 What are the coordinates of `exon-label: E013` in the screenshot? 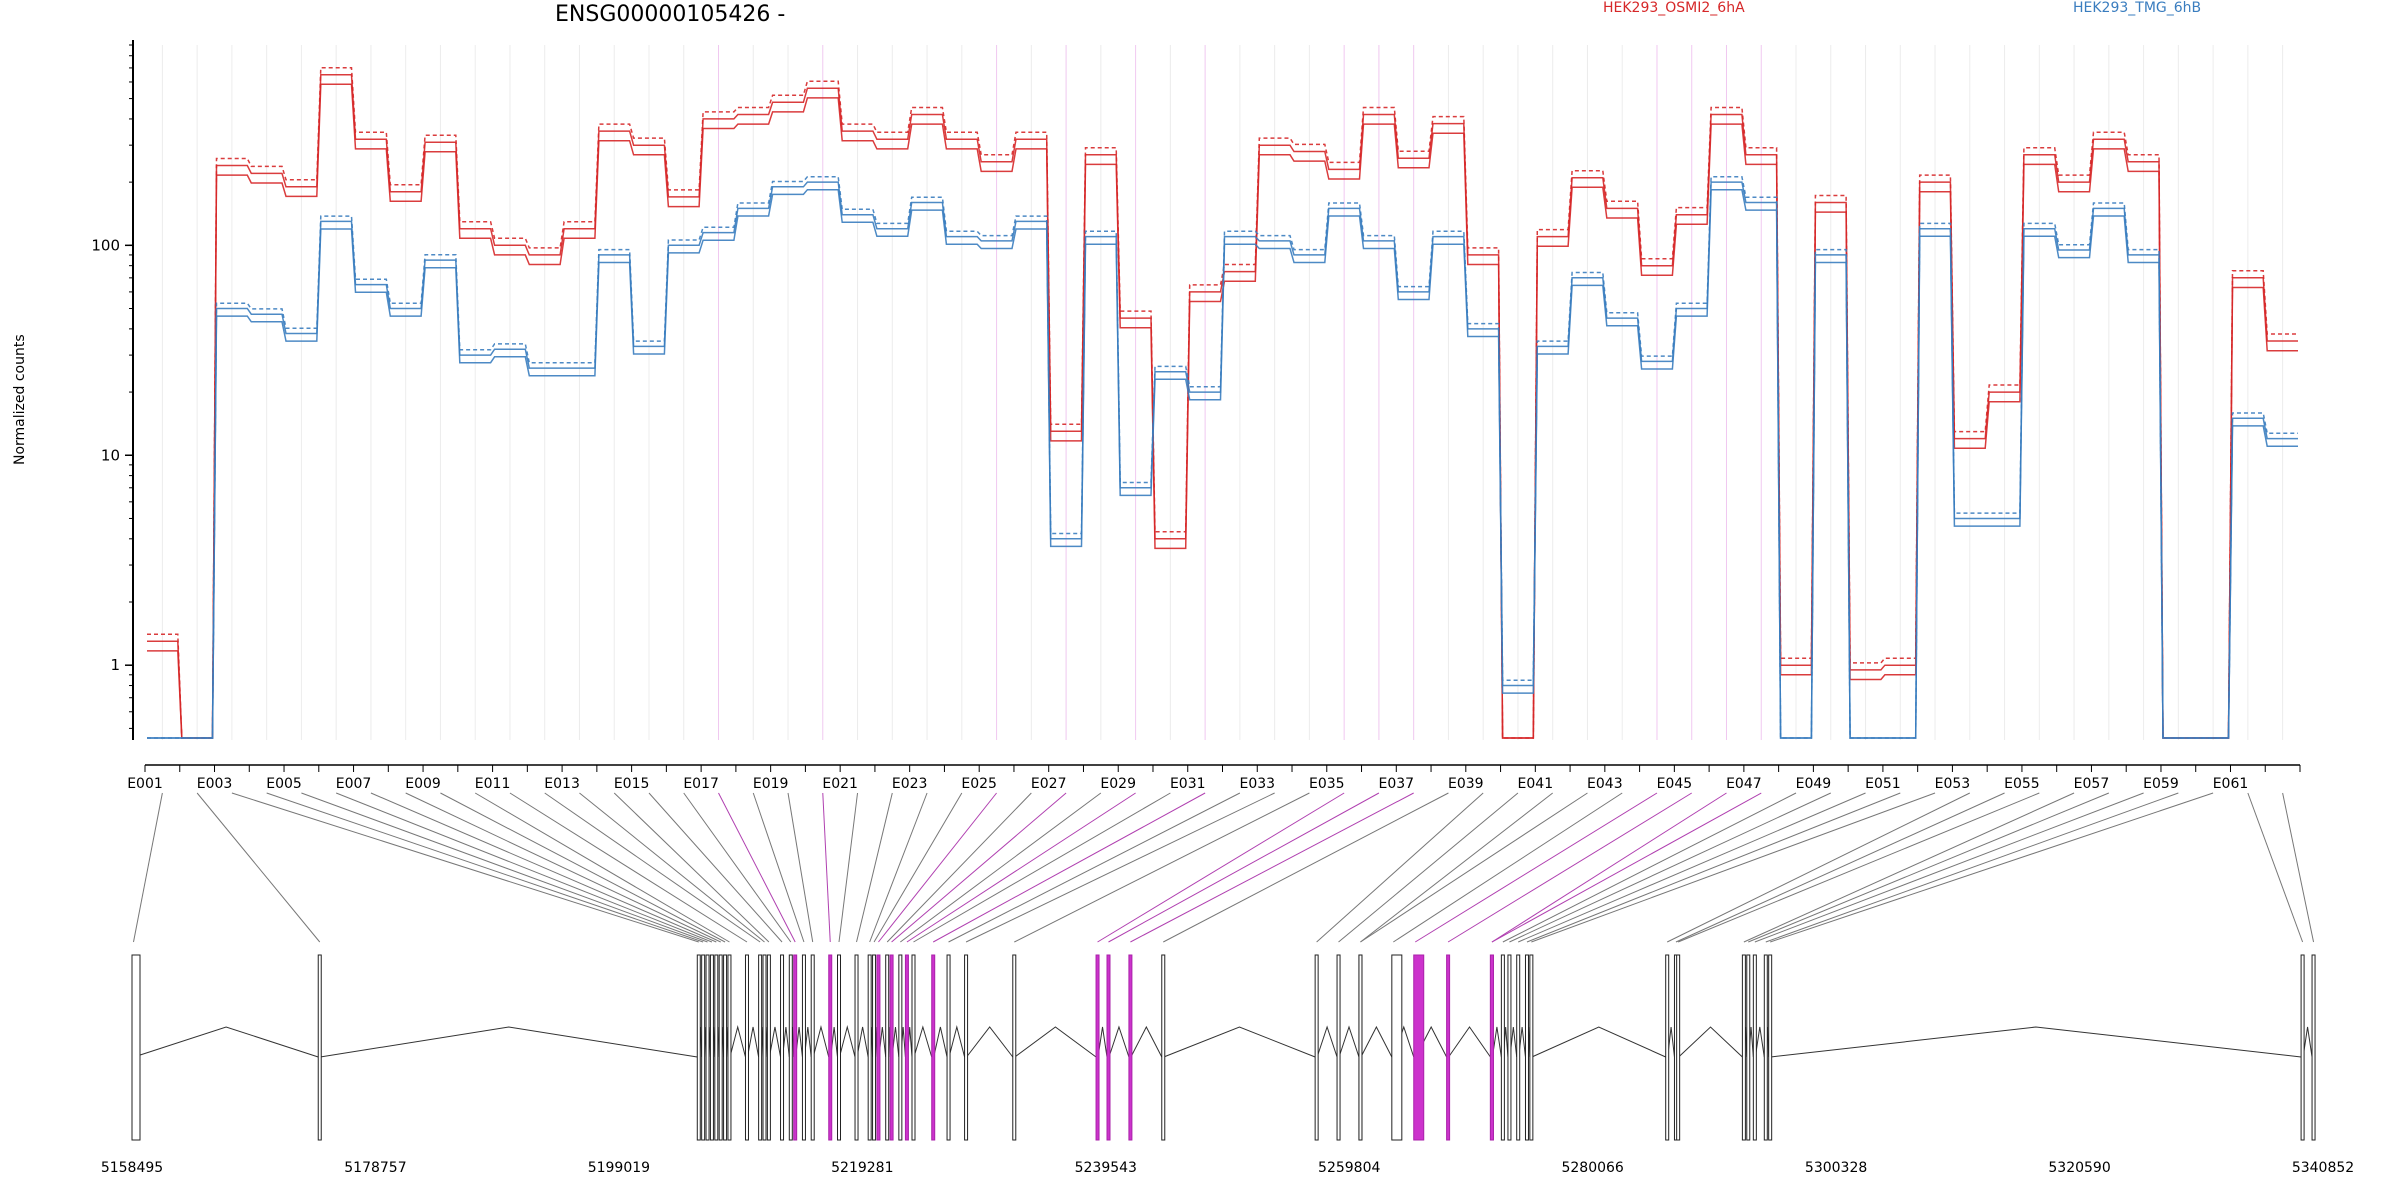 It's located at (562, 784).